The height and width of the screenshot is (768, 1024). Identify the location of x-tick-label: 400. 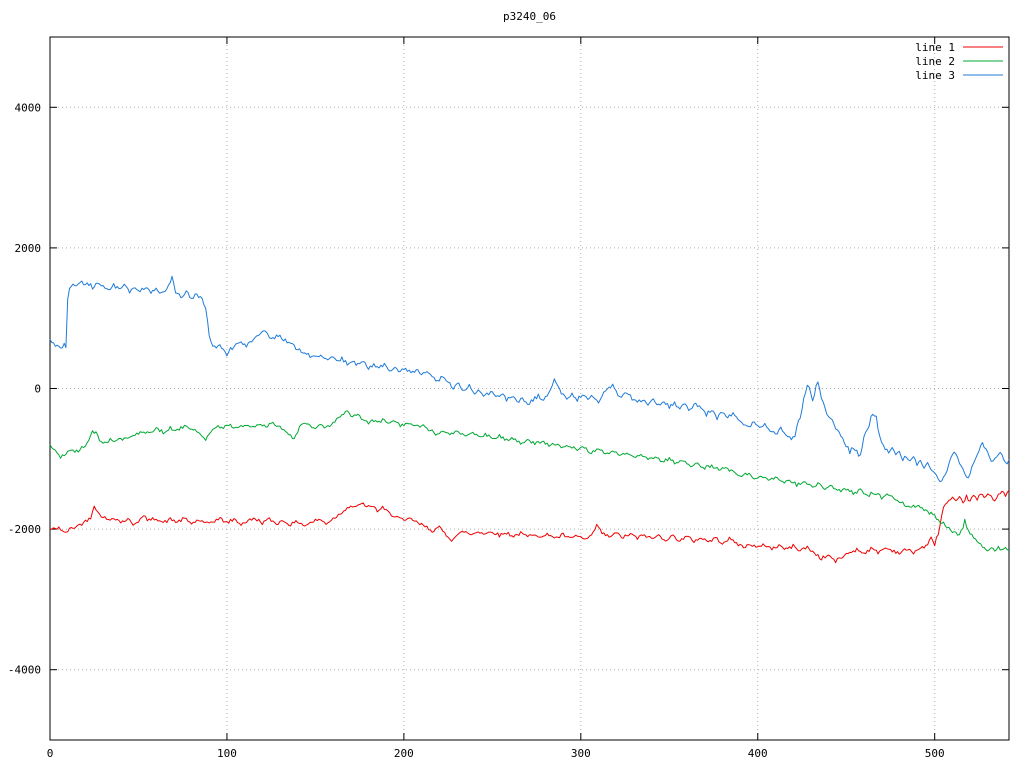
(758, 753).